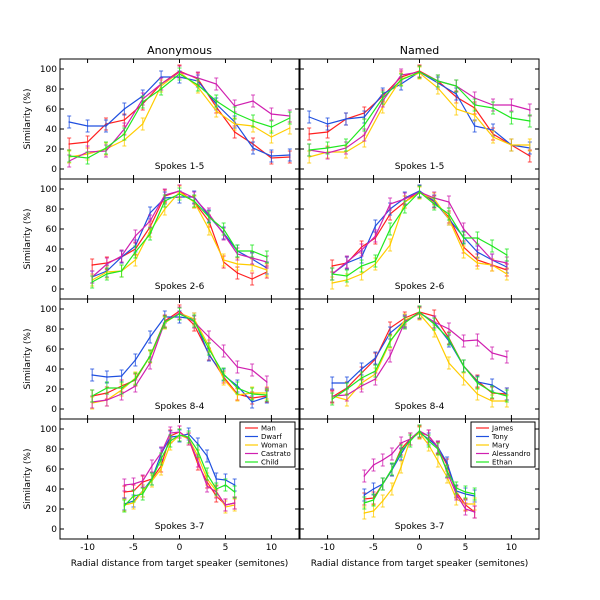 The image size is (600, 600). What do you see at coordinates (54, 410) in the screenshot?
I see `y-tick-label: 0` at bounding box center [54, 410].